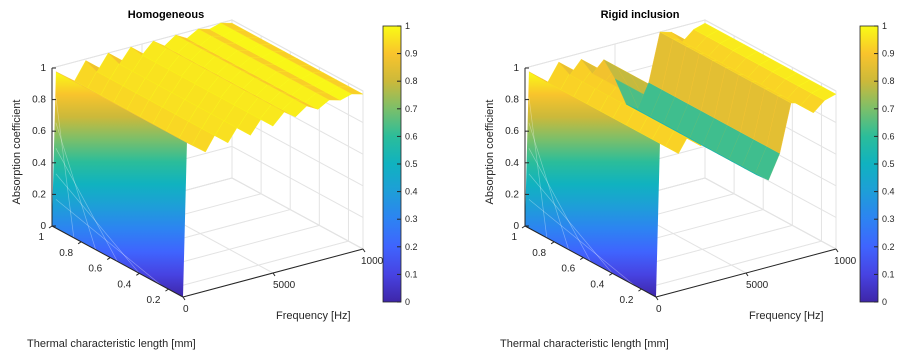 The height and width of the screenshot is (352, 903). What do you see at coordinates (490, 152) in the screenshot?
I see `z-axis-label: Absorption coefficient` at bounding box center [490, 152].